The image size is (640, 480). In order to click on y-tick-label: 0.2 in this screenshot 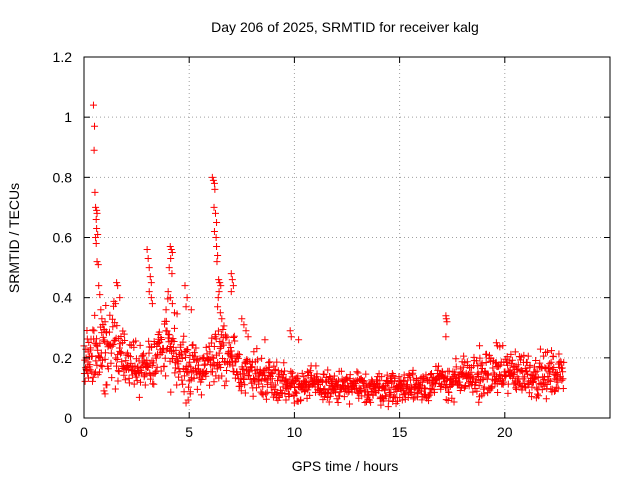, I will do `click(63, 358)`.